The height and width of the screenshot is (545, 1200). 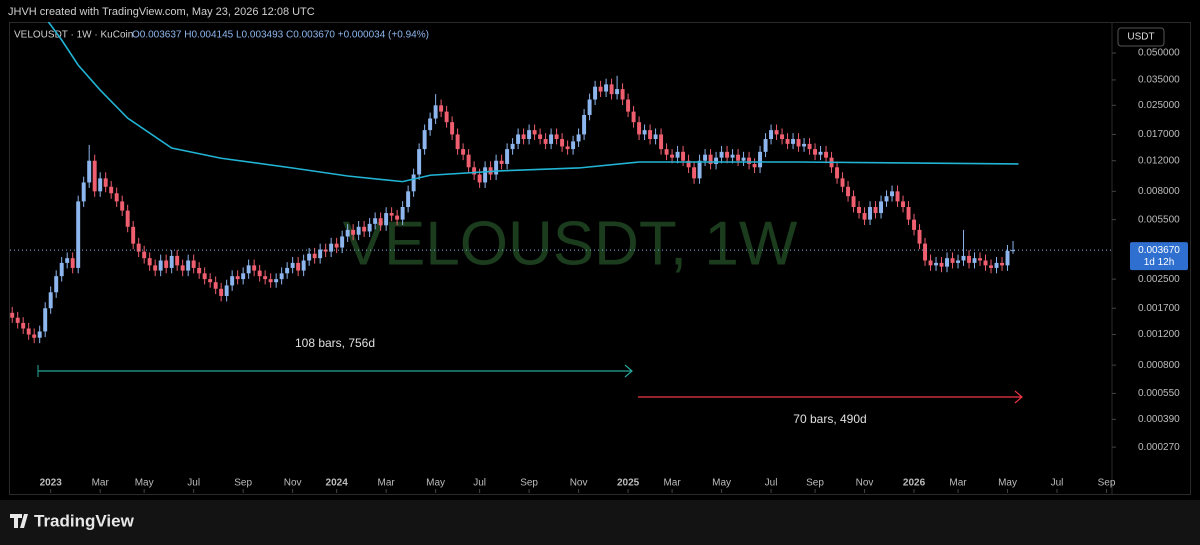 What do you see at coordinates (865, 483) in the screenshot?
I see `x-tick-label: Nov` at bounding box center [865, 483].